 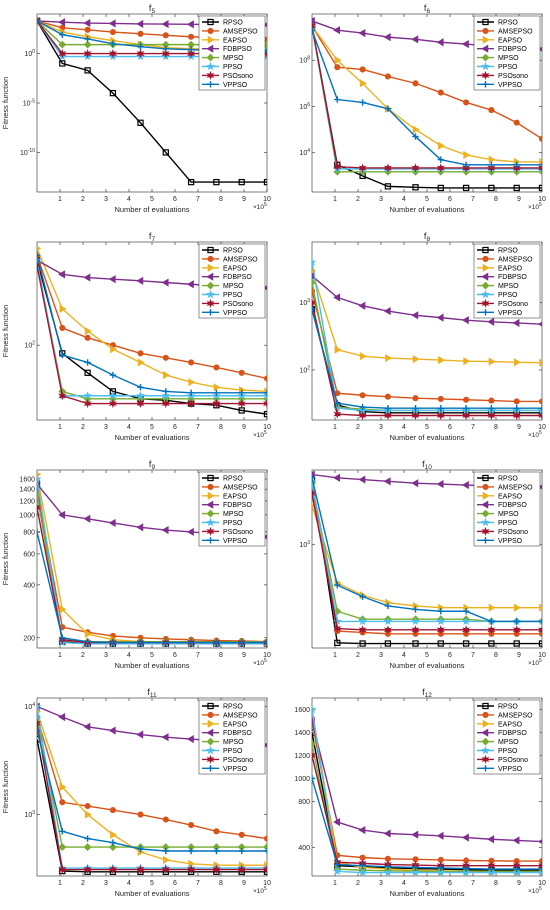 What do you see at coordinates (427, 561) in the screenshot?
I see `series-psosono` at bounding box center [427, 561].